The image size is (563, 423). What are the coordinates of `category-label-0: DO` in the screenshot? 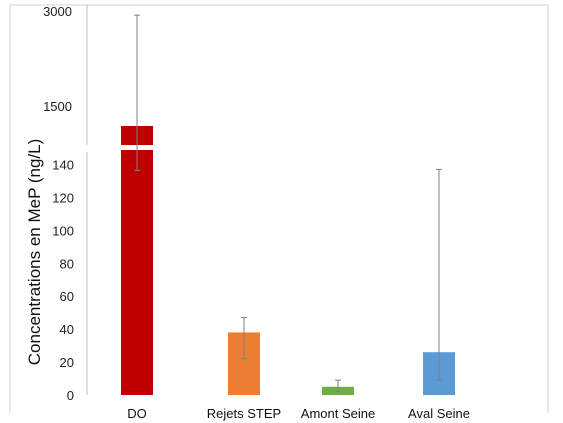 It's located at (137, 413).